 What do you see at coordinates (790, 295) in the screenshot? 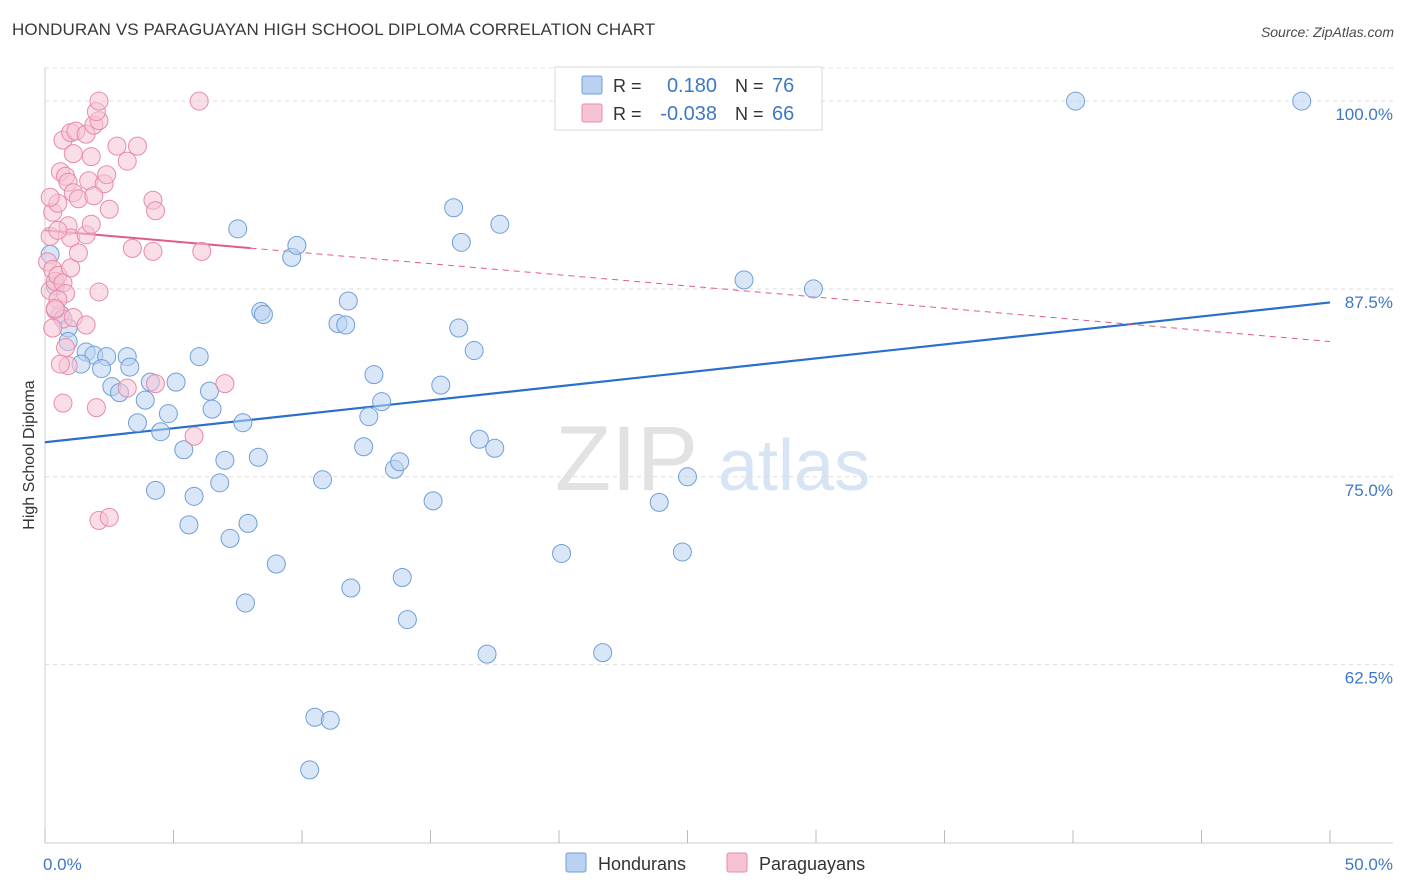
I see `trendline-dashed-paraguayans` at bounding box center [790, 295].